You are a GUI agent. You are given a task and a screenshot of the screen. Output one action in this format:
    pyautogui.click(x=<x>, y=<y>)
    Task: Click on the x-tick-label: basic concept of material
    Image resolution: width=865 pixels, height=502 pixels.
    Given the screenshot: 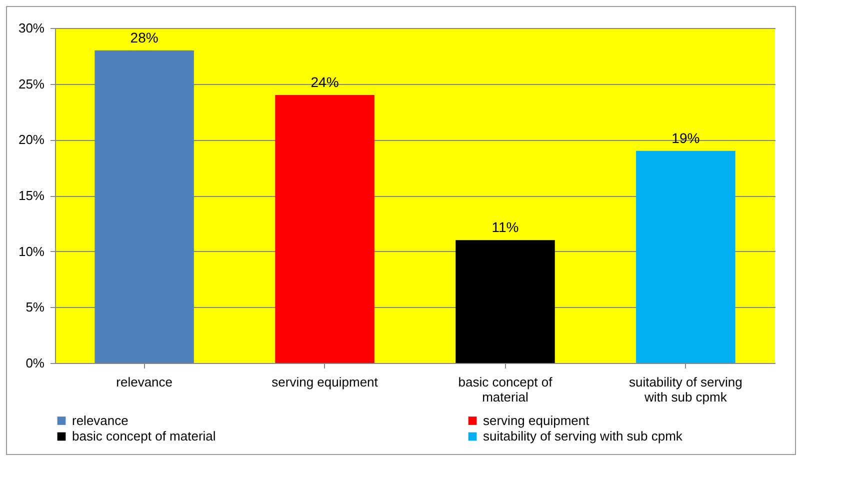 What is the action you would take?
    pyautogui.click(x=505, y=389)
    